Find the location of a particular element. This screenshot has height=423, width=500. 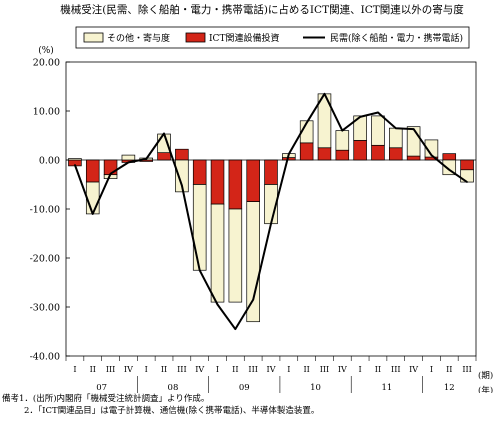

x-year-label-2: 09 is located at coordinates (244, 388).